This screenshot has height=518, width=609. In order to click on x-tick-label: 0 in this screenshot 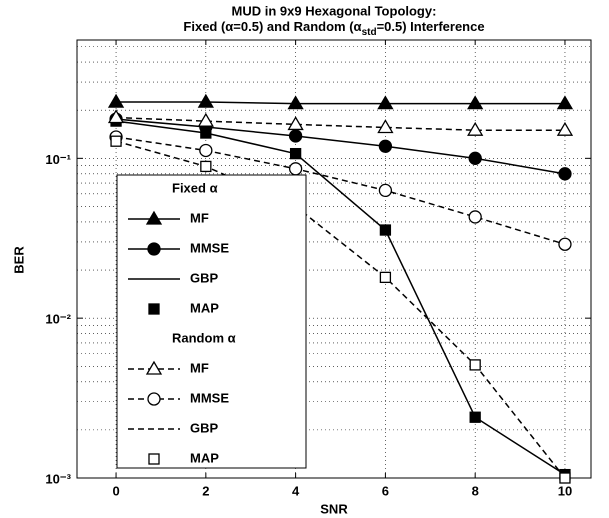, I will do `click(115, 490)`.